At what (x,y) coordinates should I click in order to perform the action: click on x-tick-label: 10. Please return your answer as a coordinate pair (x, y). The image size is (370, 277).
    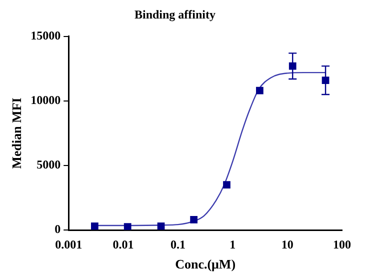
    Looking at the image, I should click on (287, 244).